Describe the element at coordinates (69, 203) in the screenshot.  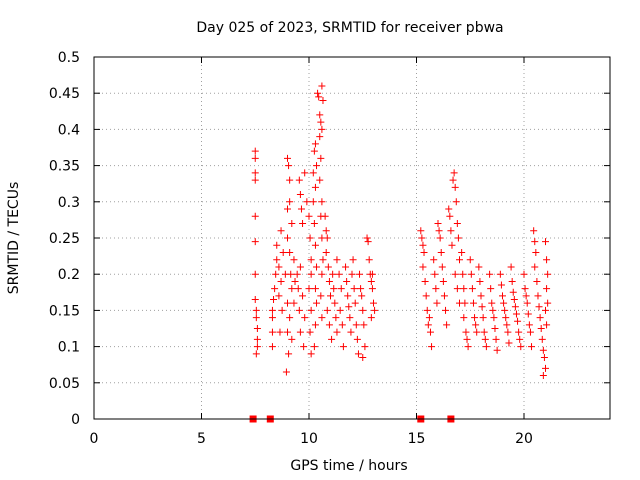
I see `y-tick-label: 0.3` at that location.